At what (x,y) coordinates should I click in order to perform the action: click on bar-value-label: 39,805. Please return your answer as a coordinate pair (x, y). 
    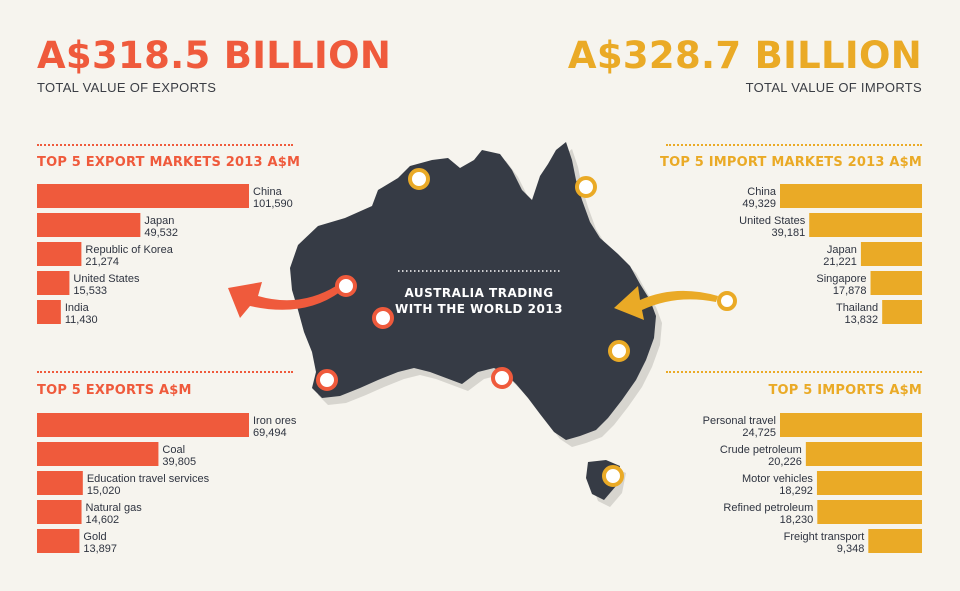
    Looking at the image, I should click on (179, 462).